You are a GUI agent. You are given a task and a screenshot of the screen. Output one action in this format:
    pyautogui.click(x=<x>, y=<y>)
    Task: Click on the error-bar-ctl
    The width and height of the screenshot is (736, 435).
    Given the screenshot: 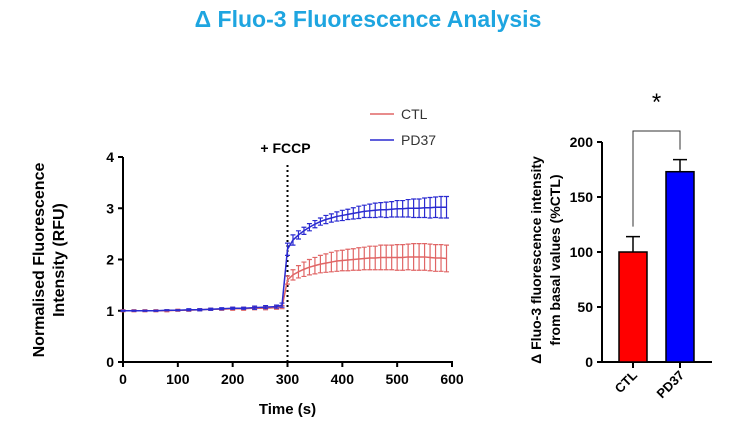 What is the action you would take?
    pyautogui.click(x=447, y=258)
    